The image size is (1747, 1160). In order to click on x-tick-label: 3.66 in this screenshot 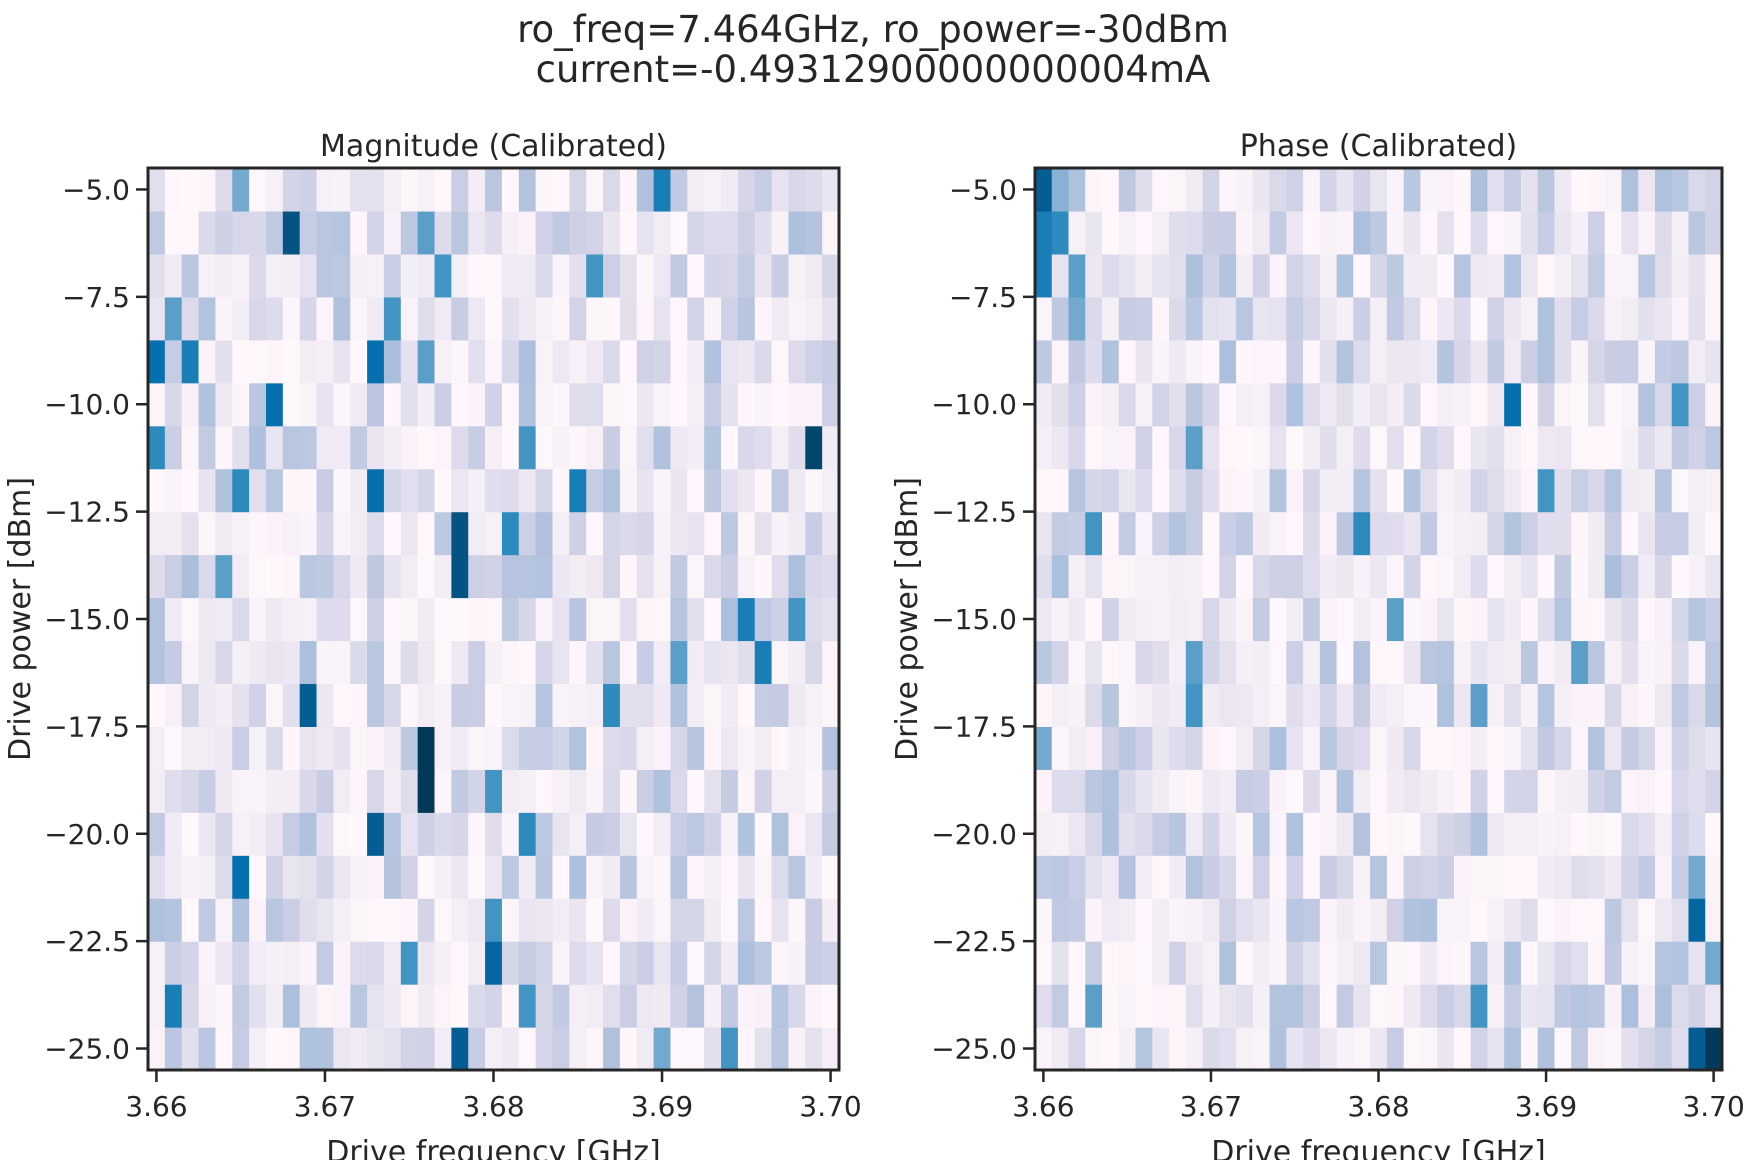, I will do `click(1043, 1106)`.